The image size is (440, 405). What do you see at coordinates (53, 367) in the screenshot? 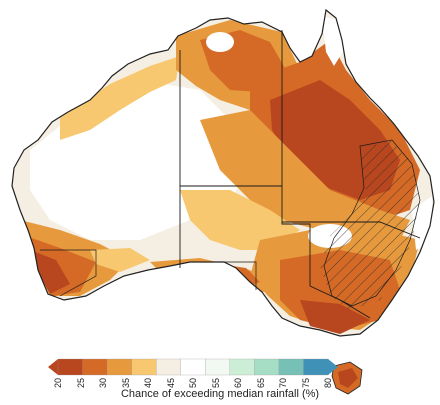
I see `colorbar-left-arrow` at bounding box center [53, 367].